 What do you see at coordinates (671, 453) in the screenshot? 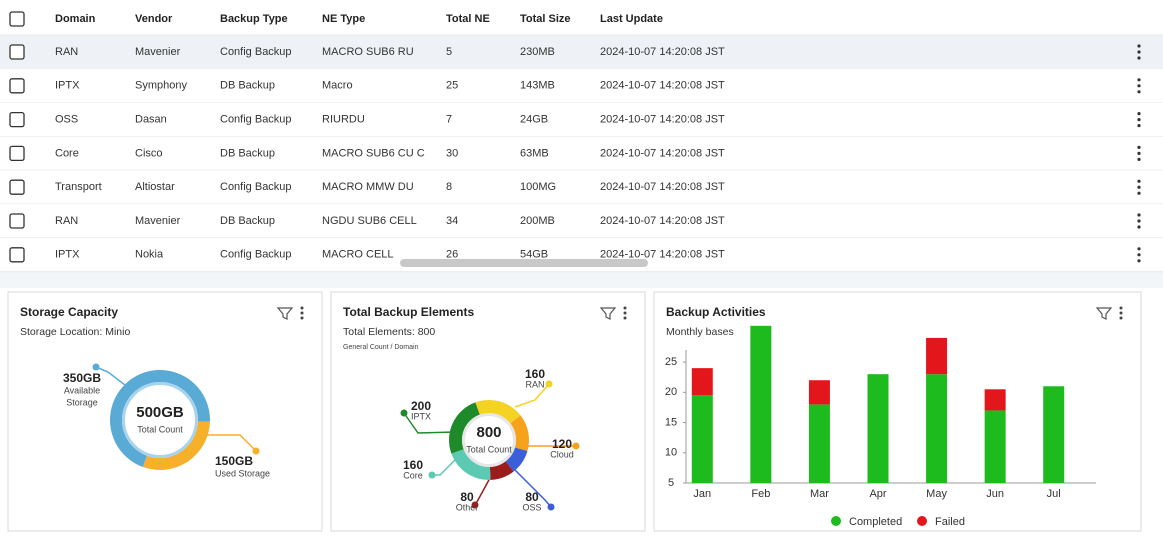
I see `y-tick-label: 10` at bounding box center [671, 453].